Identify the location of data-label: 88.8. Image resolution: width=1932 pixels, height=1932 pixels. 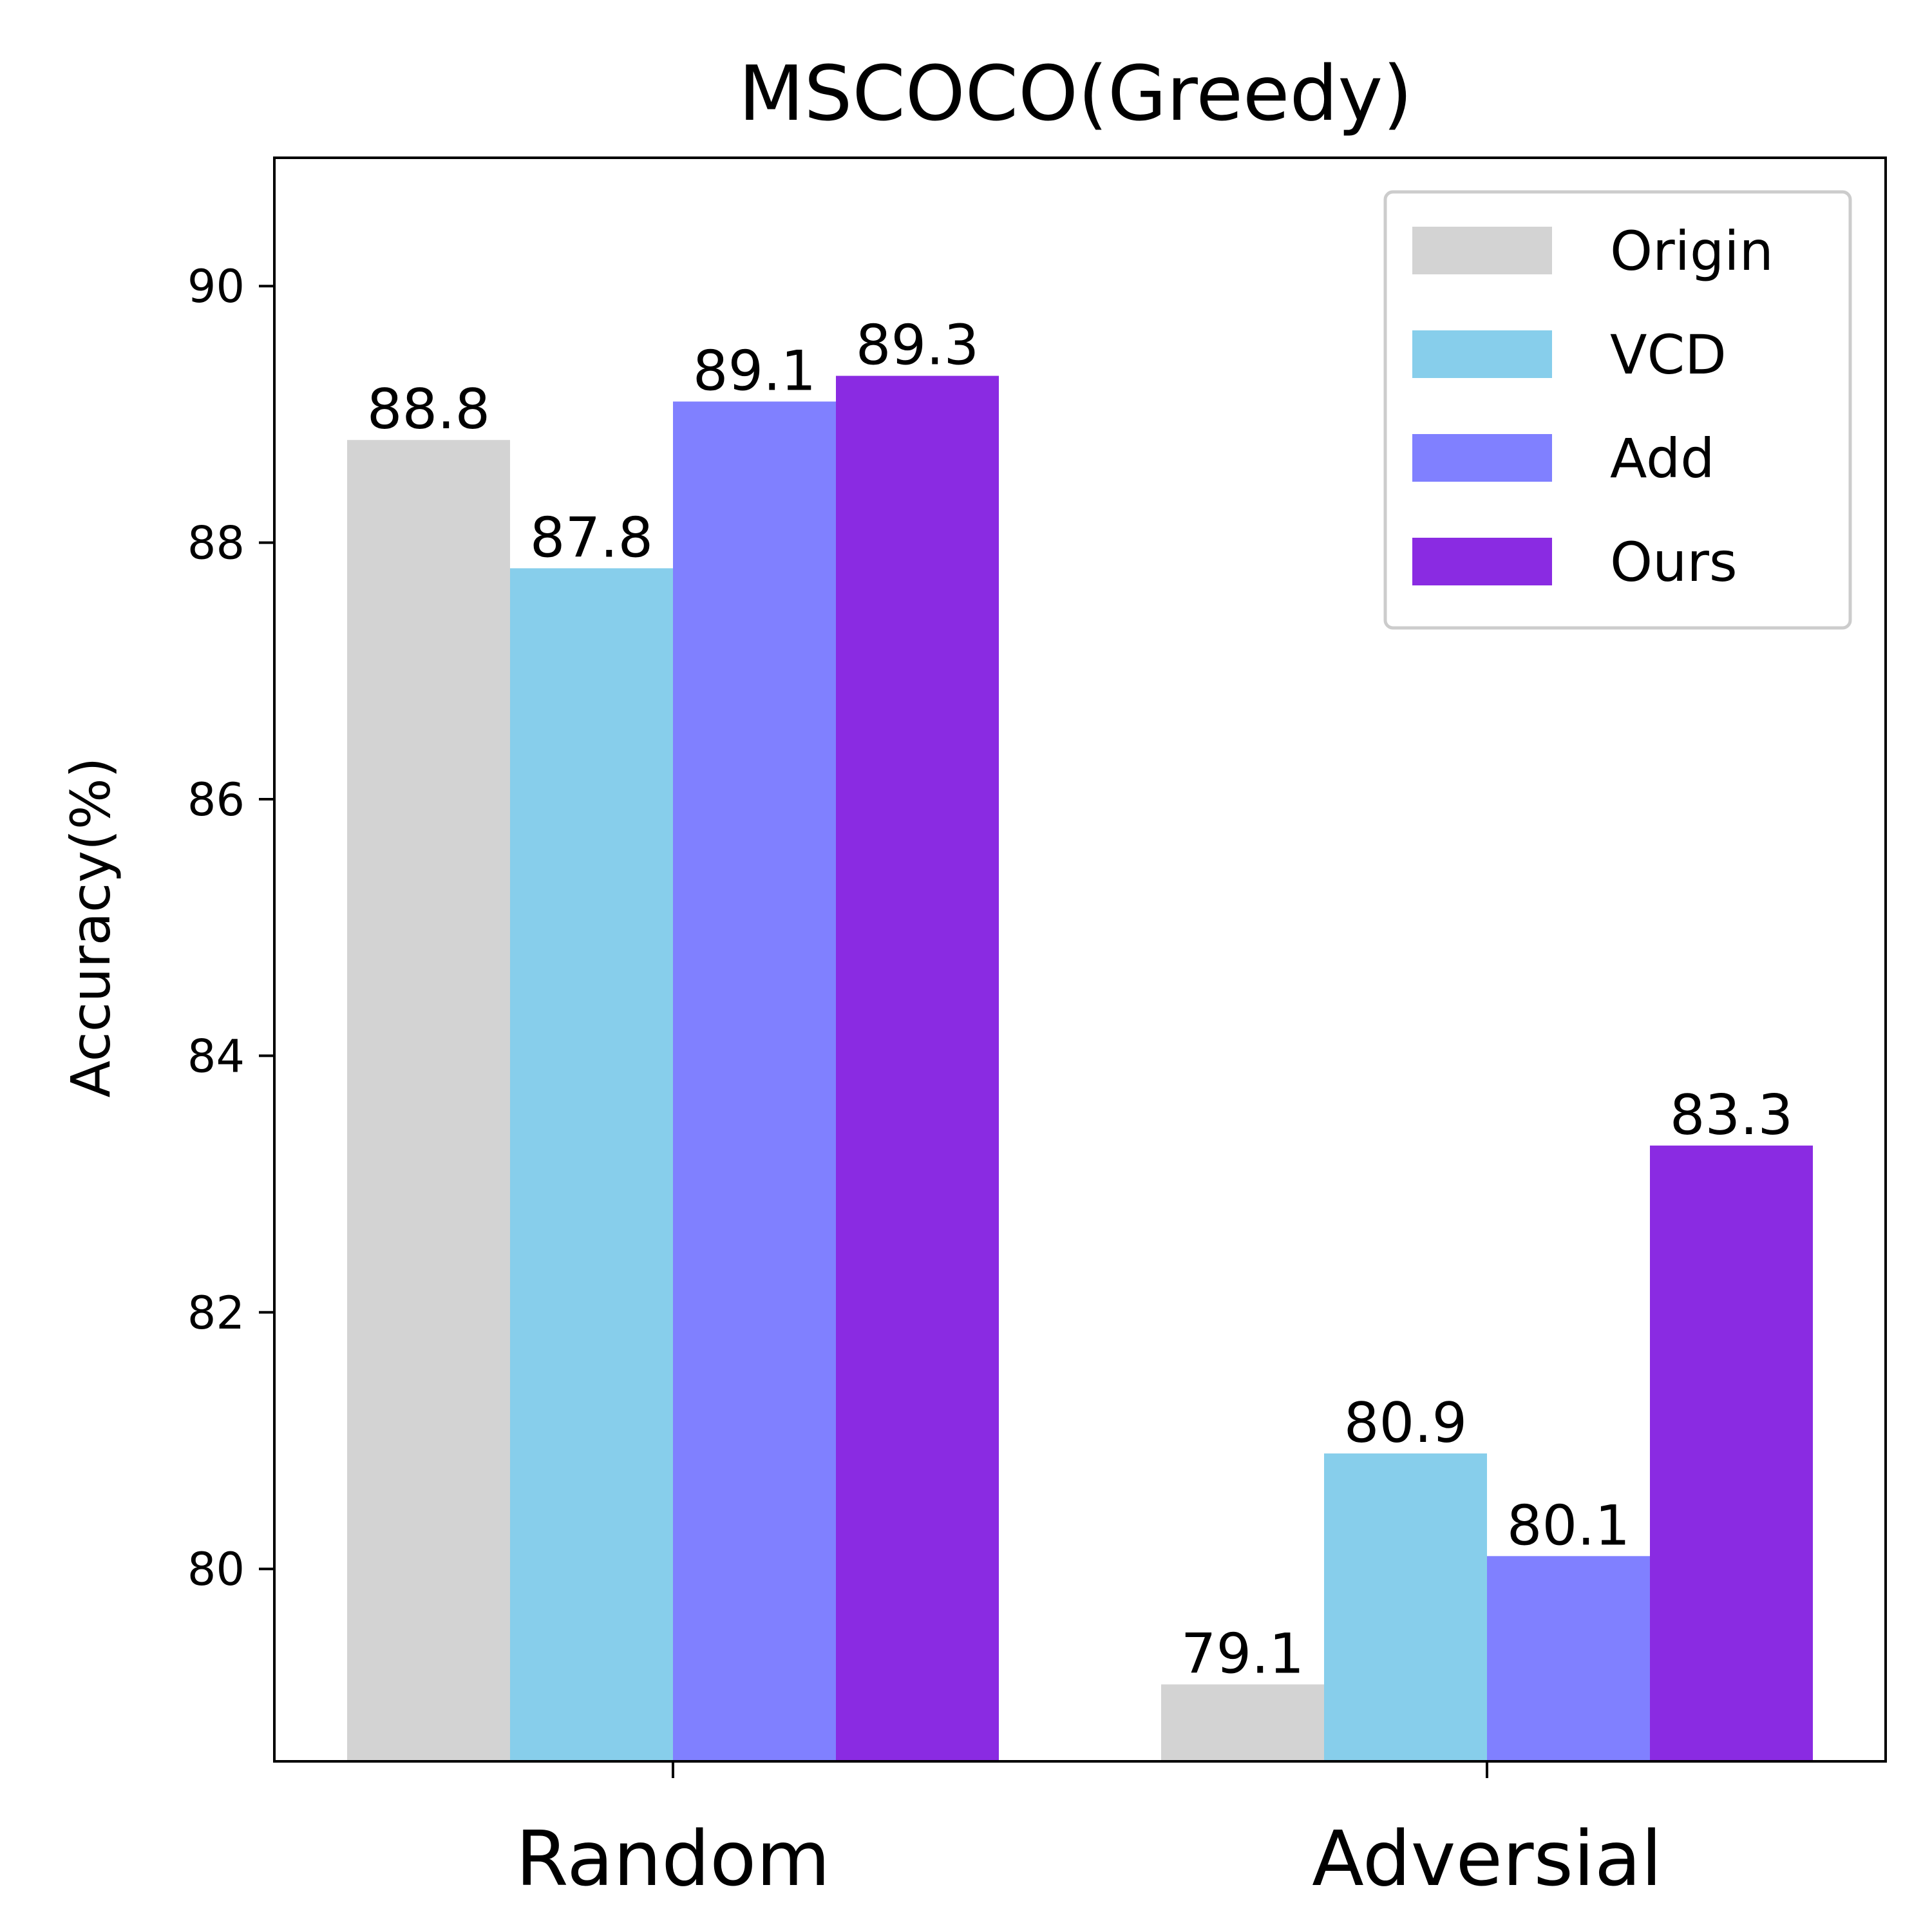
(429, 410).